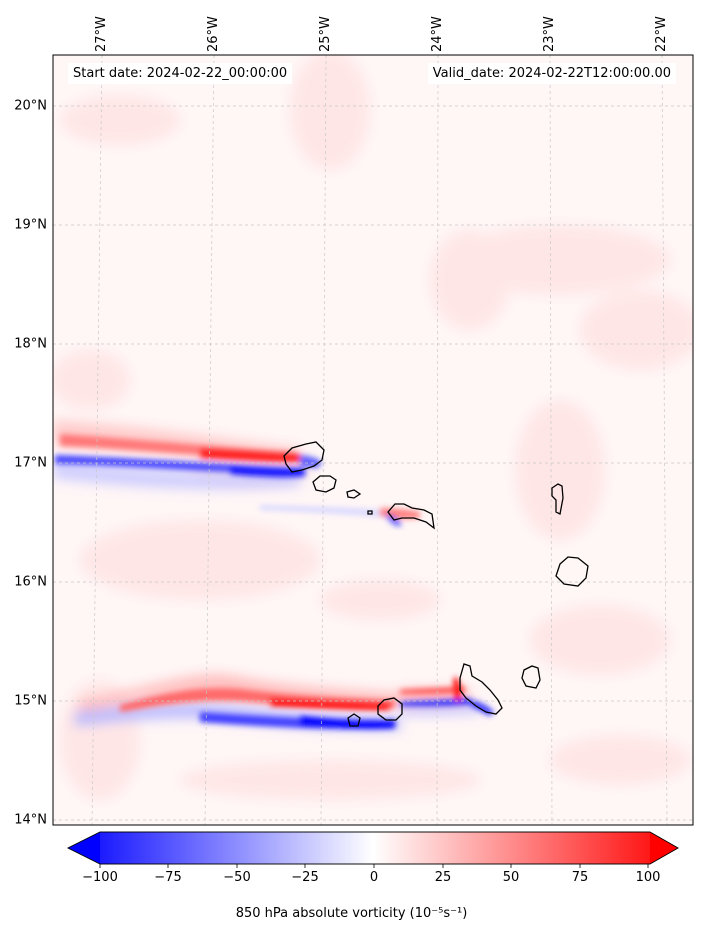 The image size is (703, 936). What do you see at coordinates (30, 225) in the screenshot?
I see `lat-label: 19°N` at bounding box center [30, 225].